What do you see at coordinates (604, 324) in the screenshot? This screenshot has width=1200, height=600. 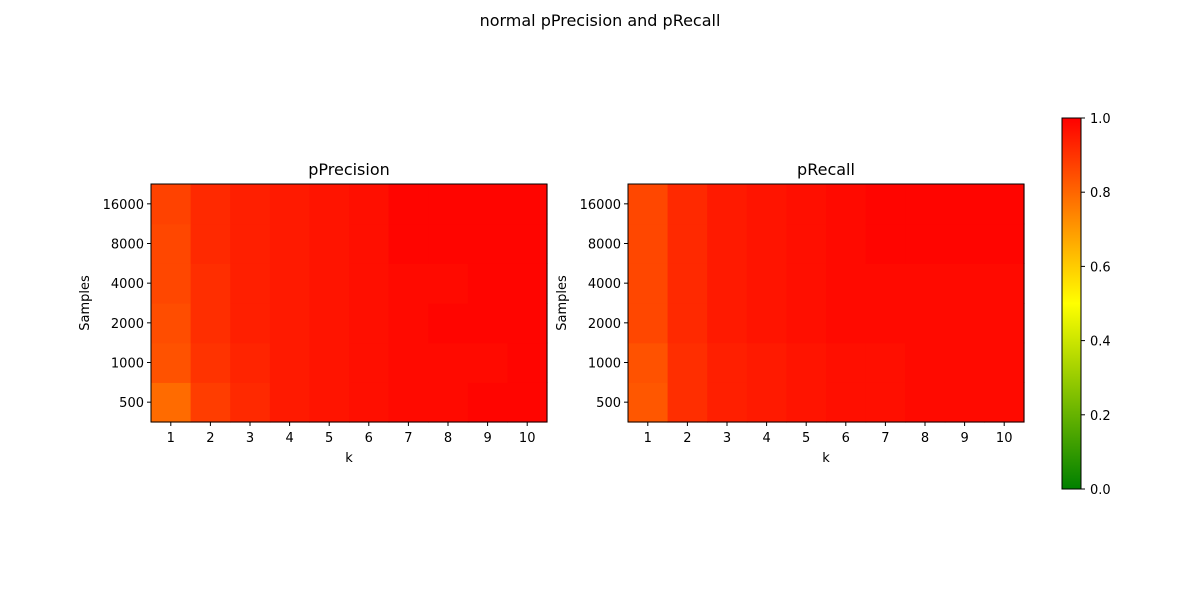 I see `precall-y-tick-label: 2000` at bounding box center [604, 324].